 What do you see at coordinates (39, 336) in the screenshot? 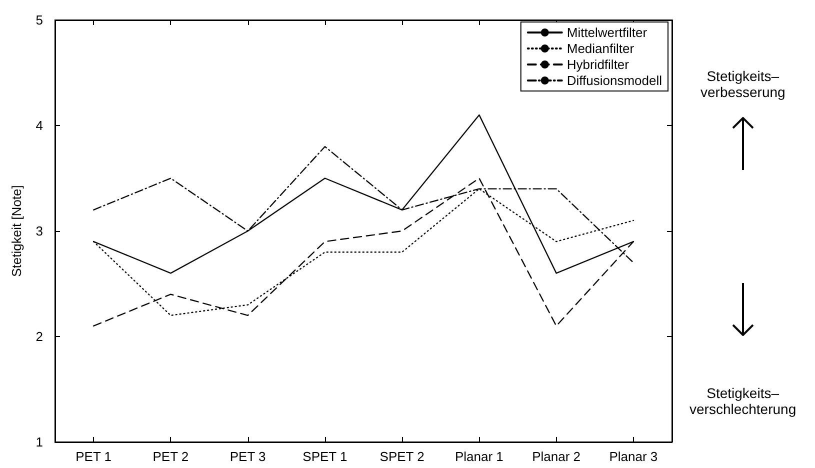
I see `y-tick-label: 2` at bounding box center [39, 336].